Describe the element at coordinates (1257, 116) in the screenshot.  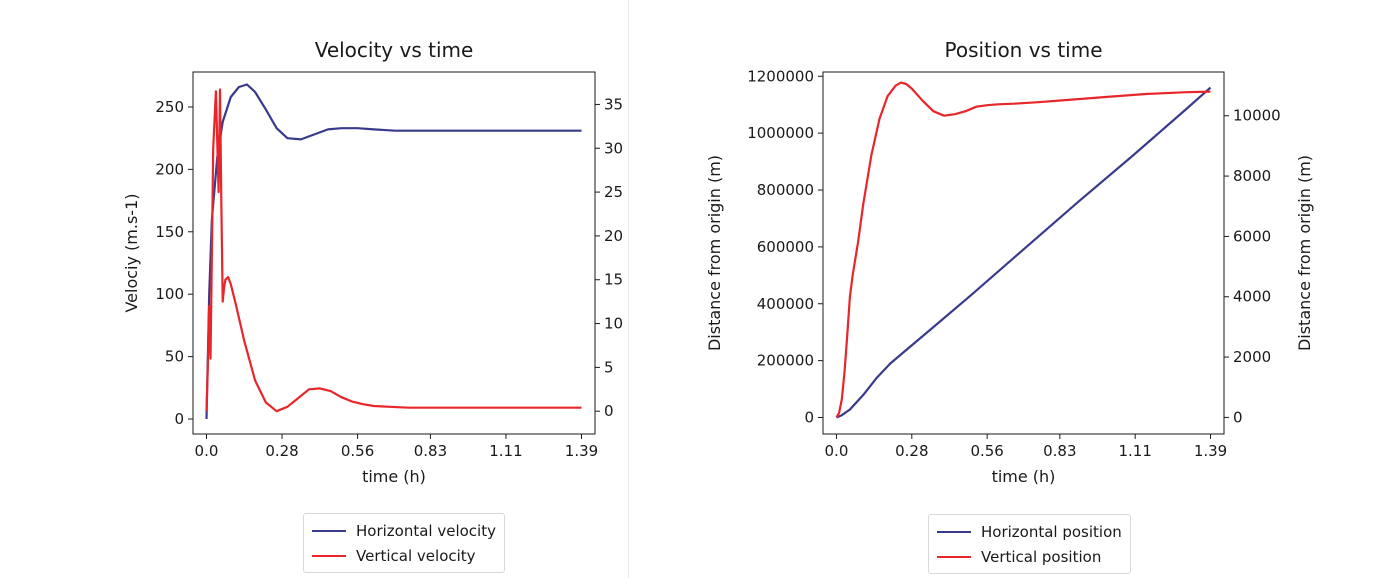
I see `y2-tick-label: 10000` at that location.